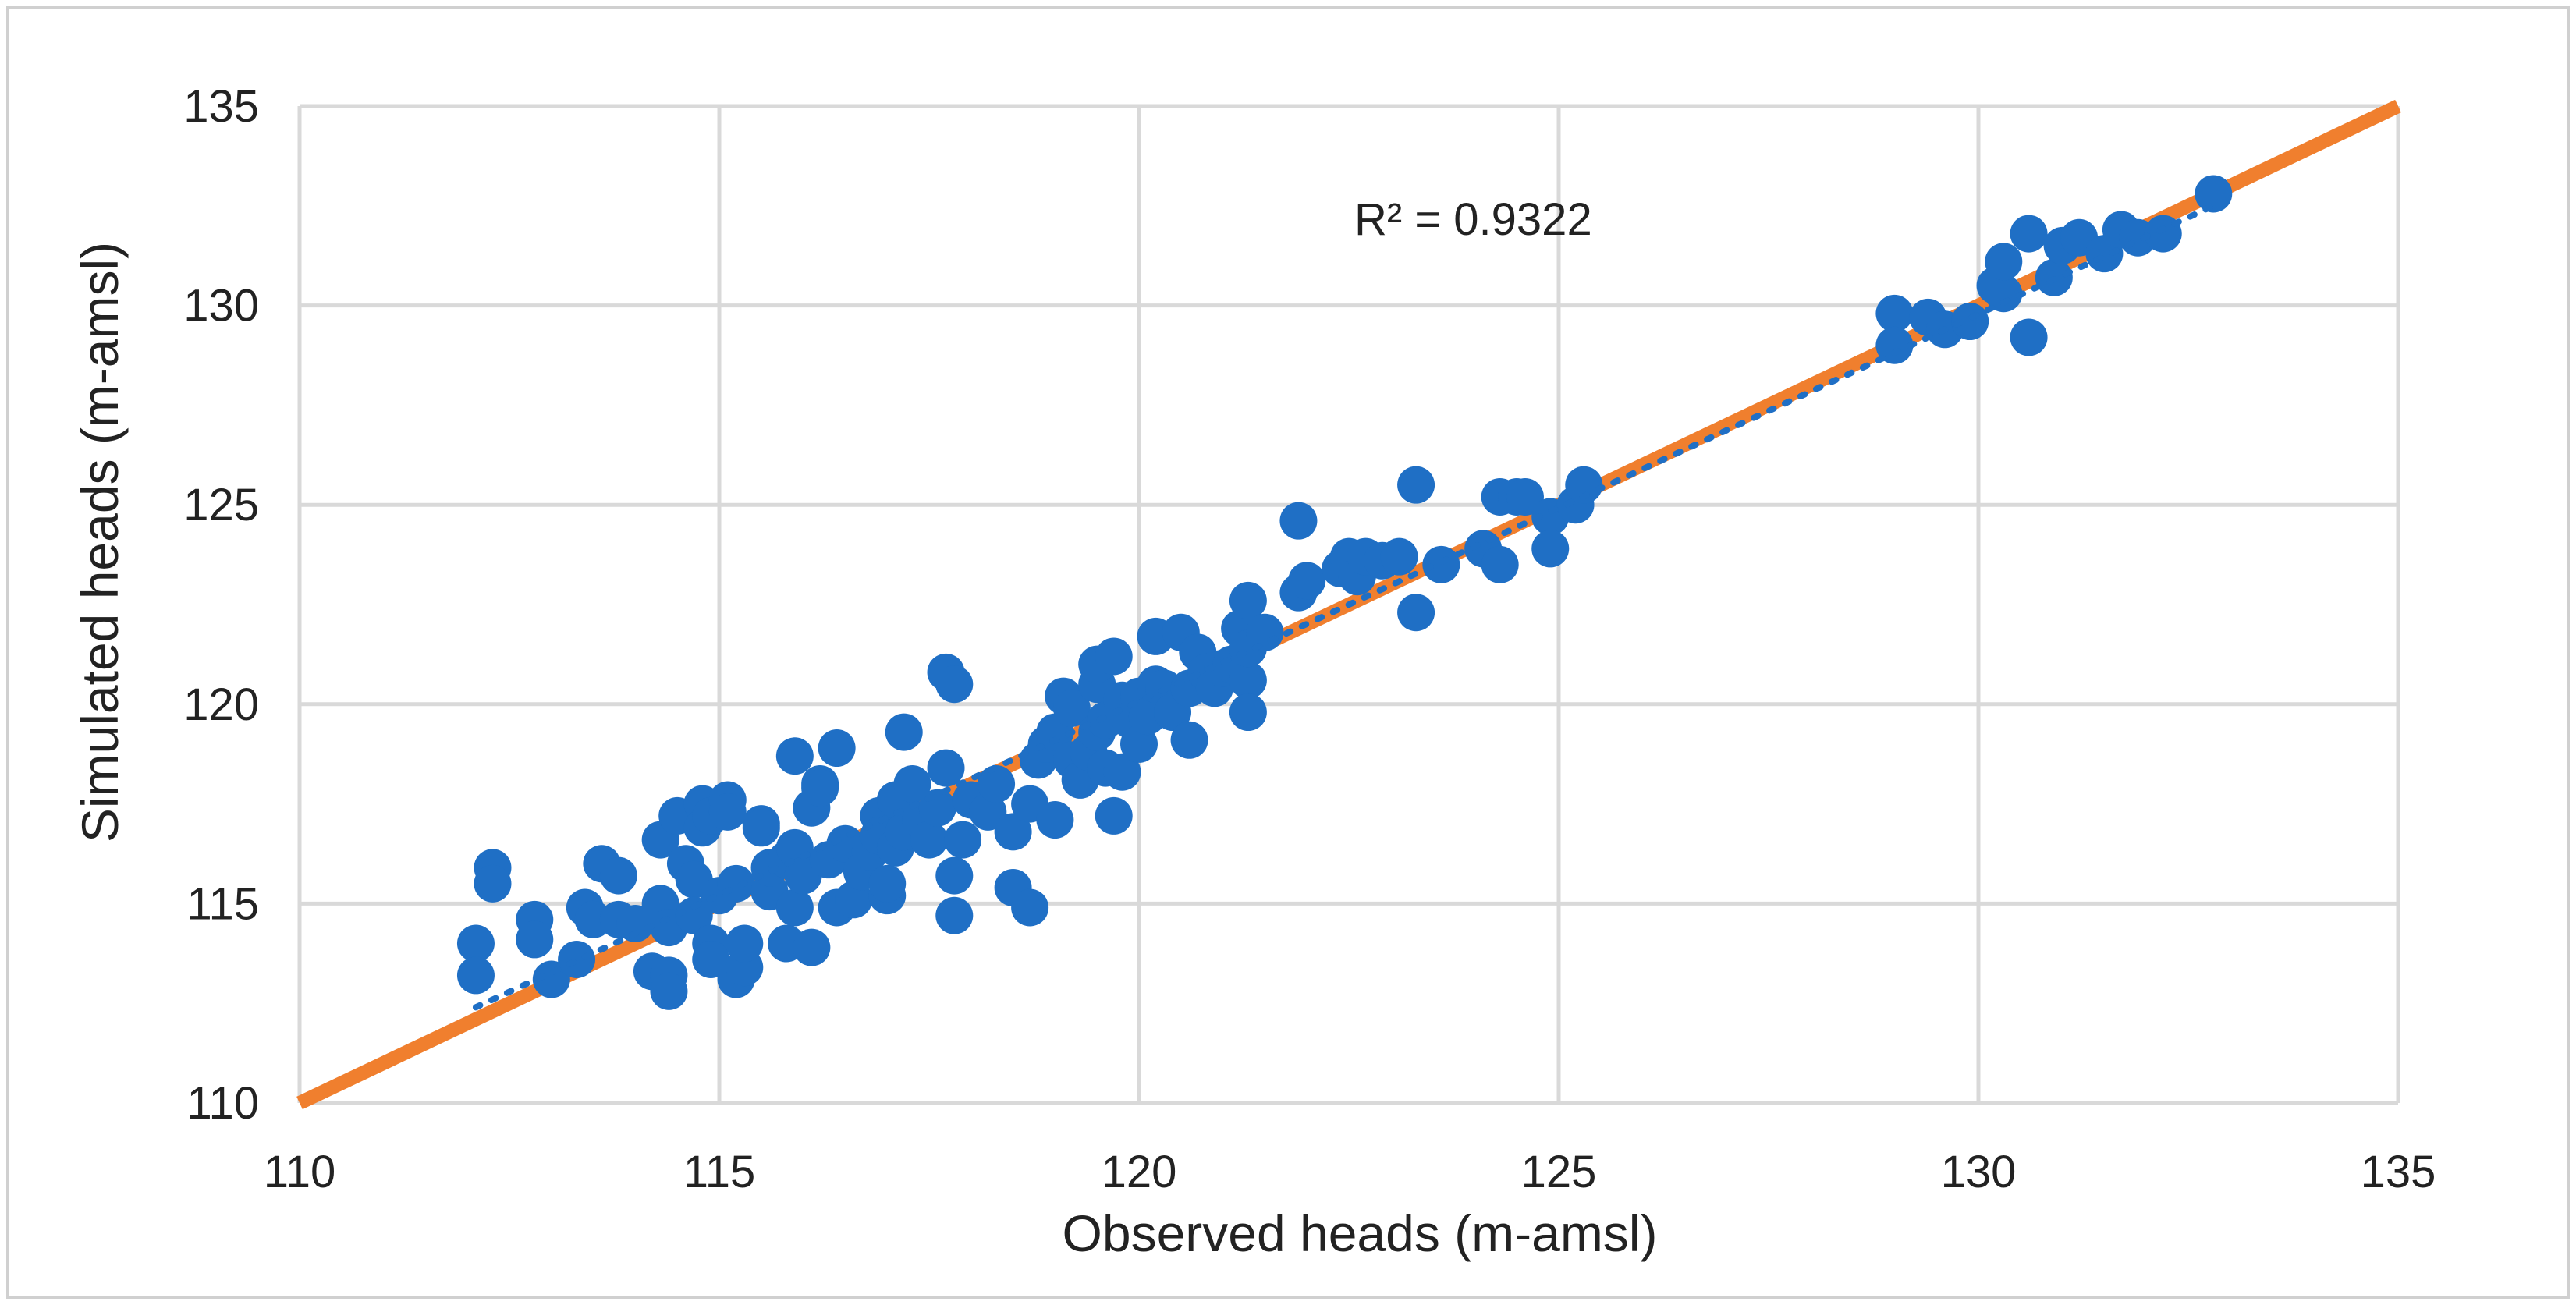 The height and width of the screenshot is (1305, 2576). Describe the element at coordinates (221, 306) in the screenshot. I see `y-tick-label: 130` at that location.